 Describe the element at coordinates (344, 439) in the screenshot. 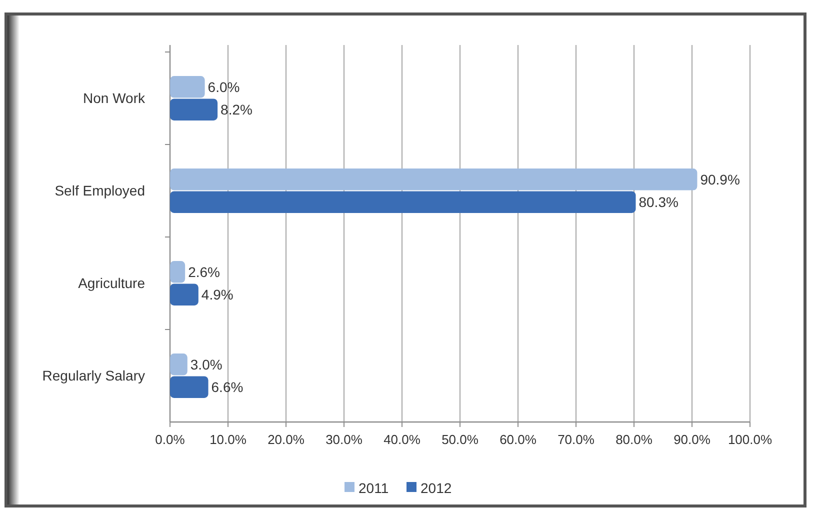

I see `x-tick-label: 30.0%` at that location.